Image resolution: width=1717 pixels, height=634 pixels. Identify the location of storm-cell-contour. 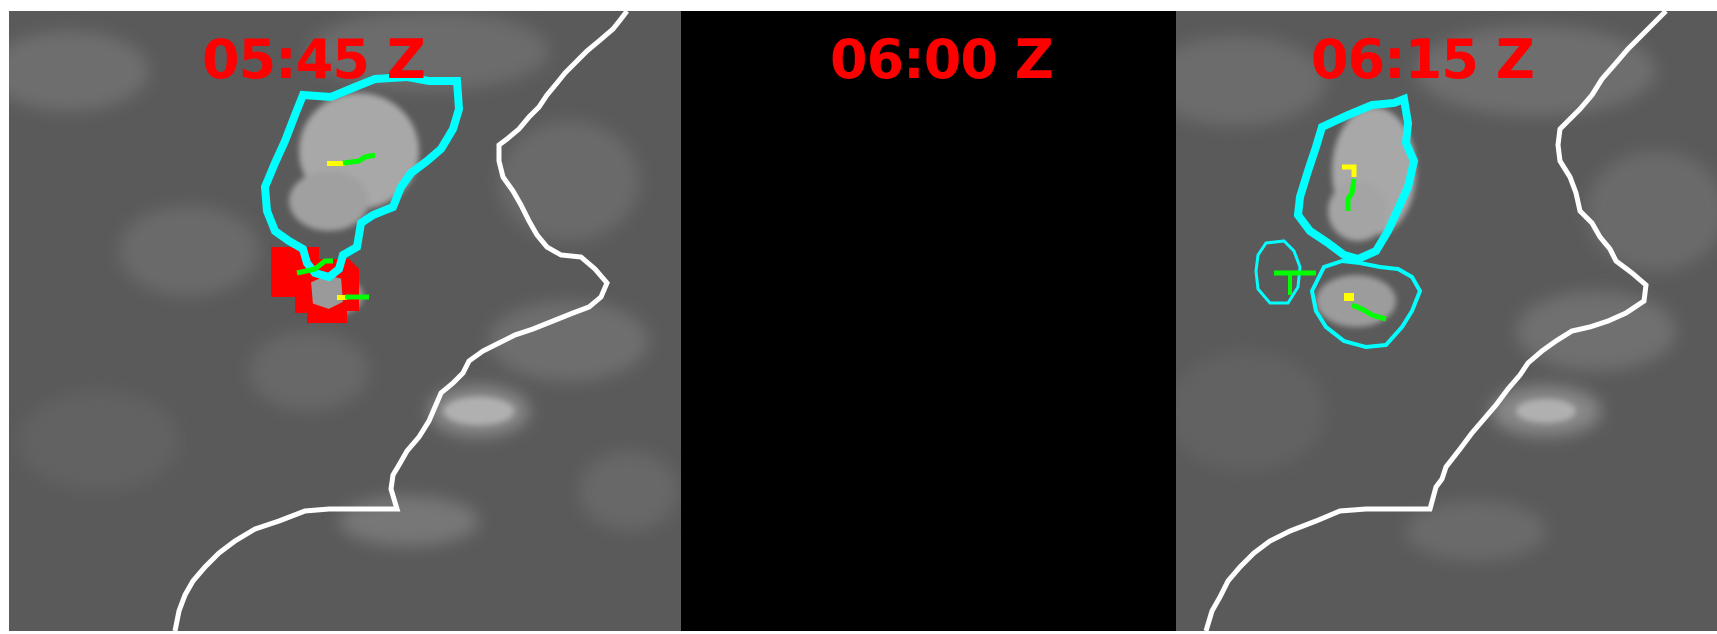
(362, 177).